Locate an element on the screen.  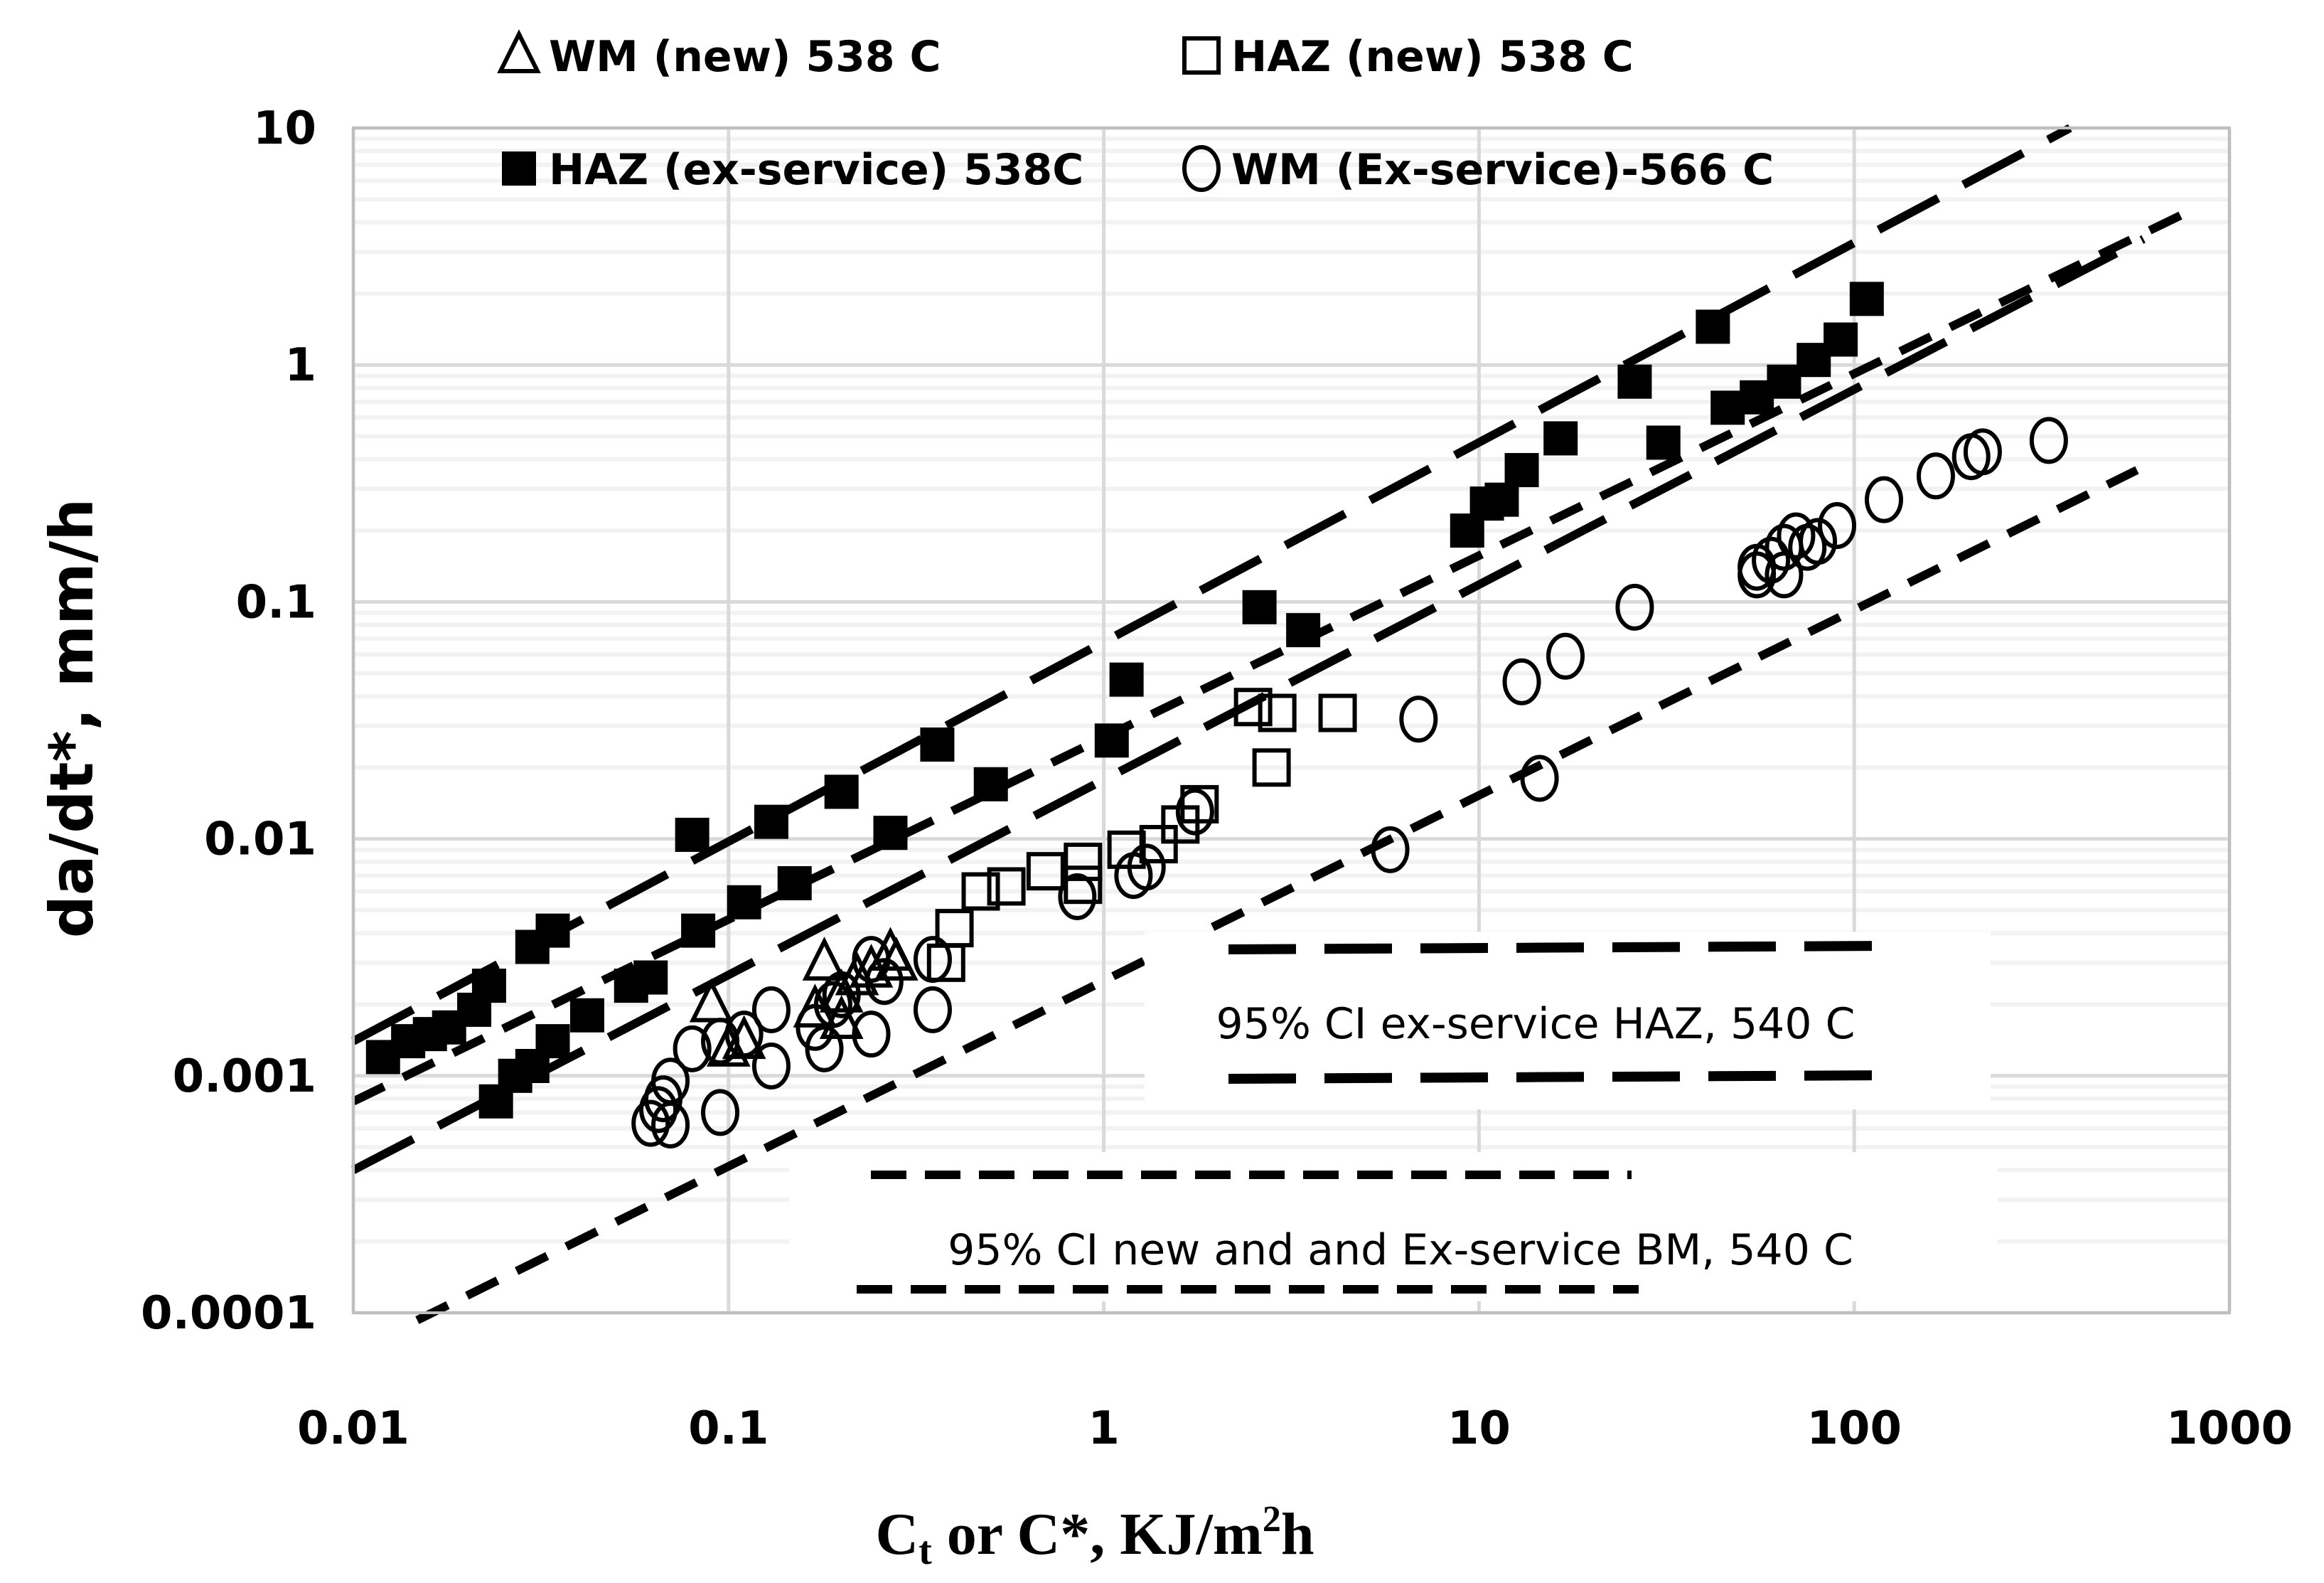
legend-label: WM (Ex-service)-566 C is located at coordinates (1502, 170).